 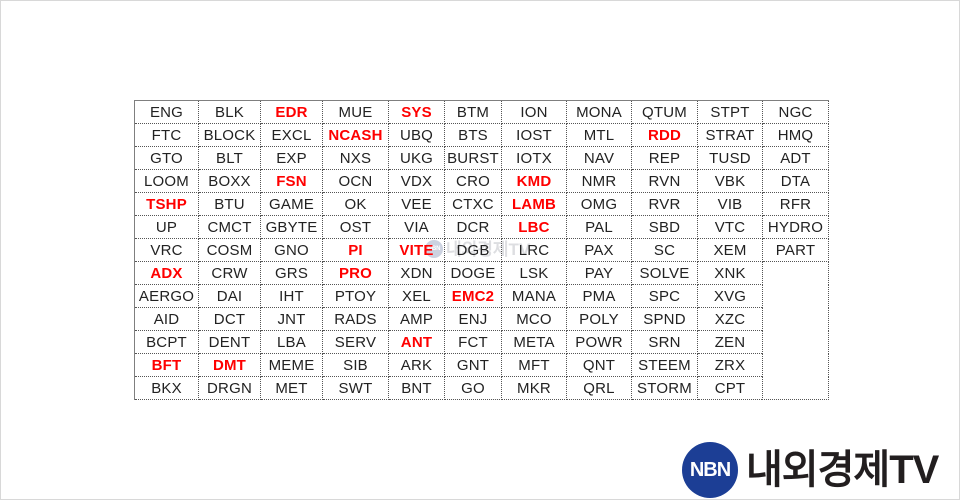 I want to click on ticker-cell: REP, so click(x=664, y=158).